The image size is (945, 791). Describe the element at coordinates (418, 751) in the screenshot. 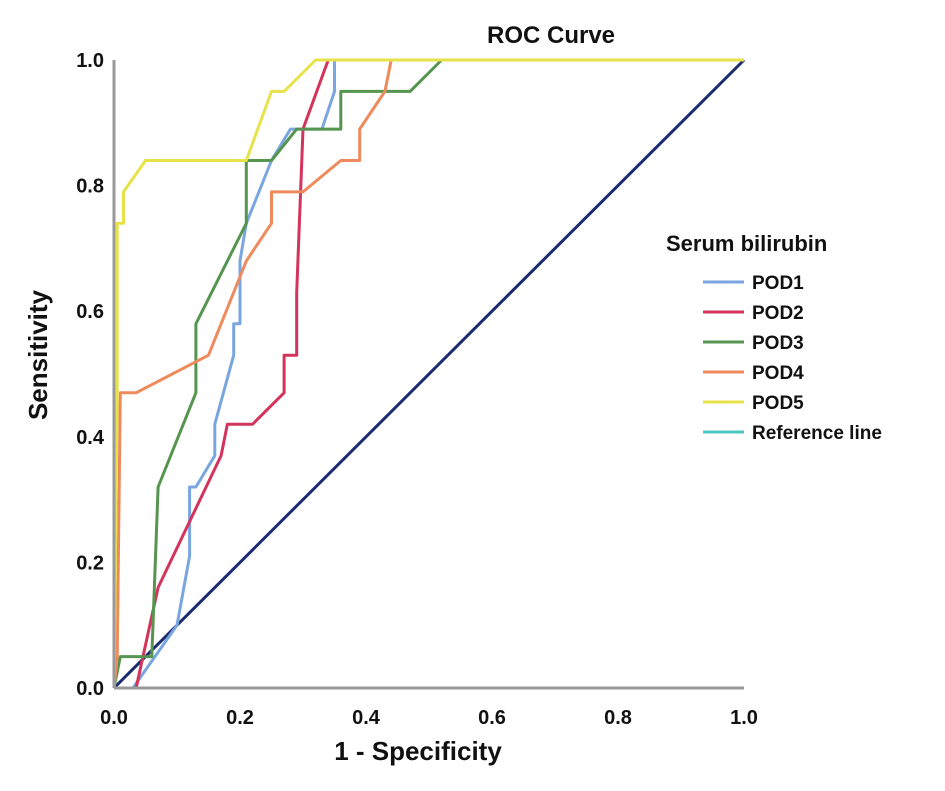

I see `x-axis-title: 1 - Specificity` at that location.